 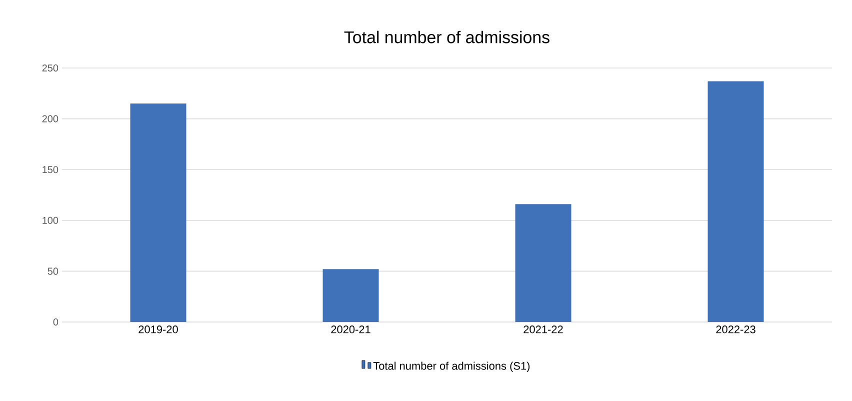 What do you see at coordinates (55, 322) in the screenshot?
I see `y-tick-label: 0` at bounding box center [55, 322].